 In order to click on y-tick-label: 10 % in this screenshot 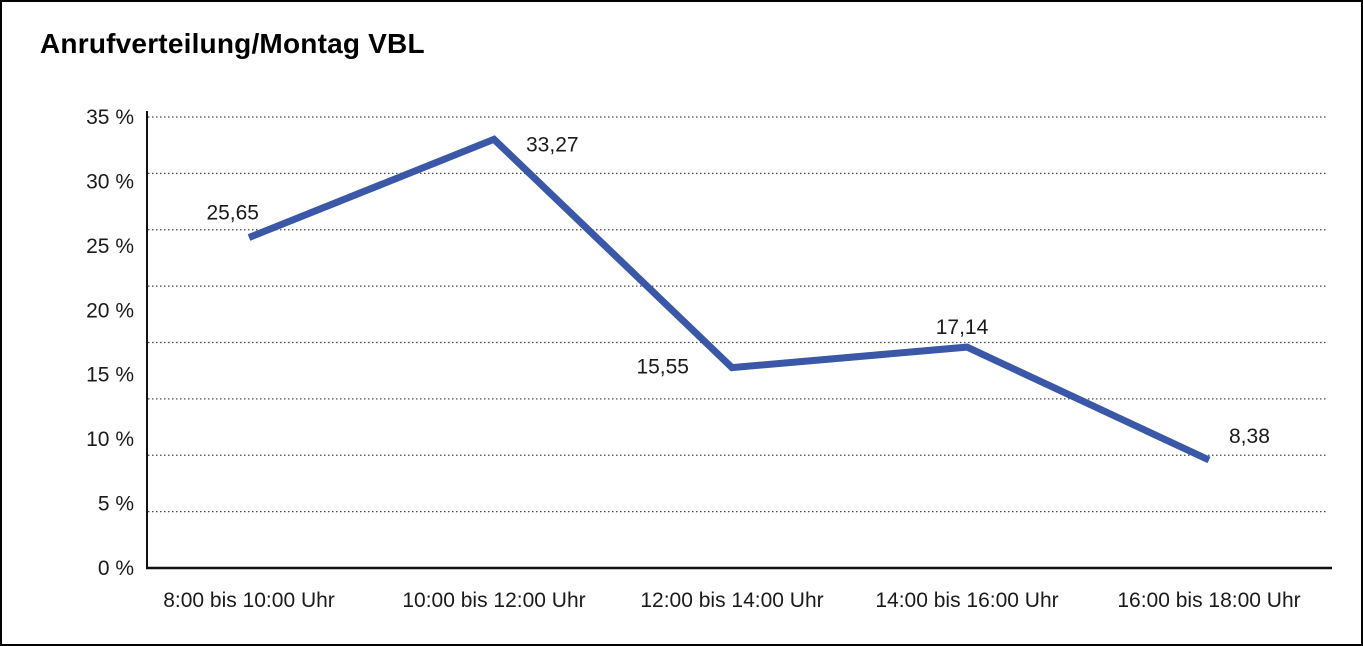, I will do `click(110, 439)`.